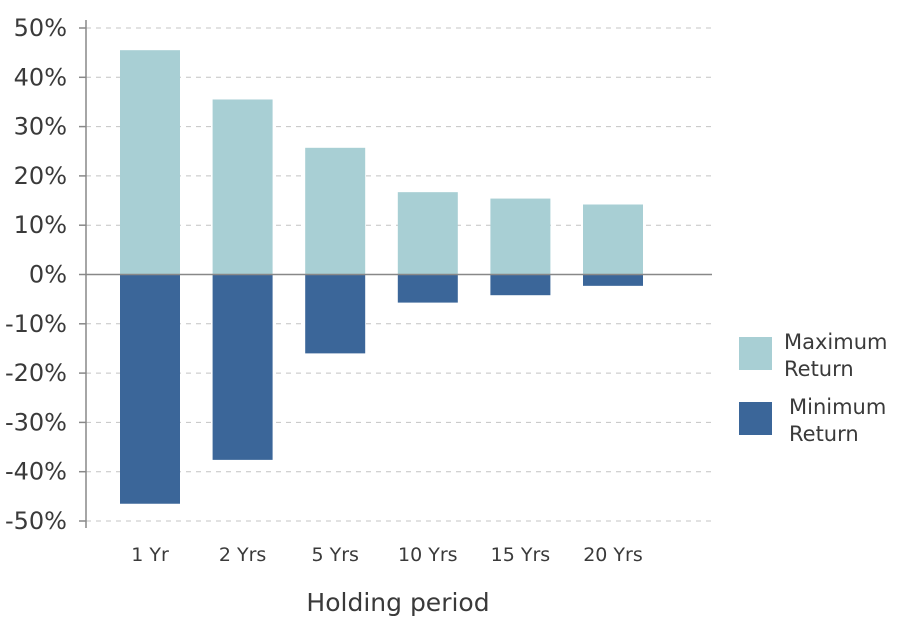 This screenshot has height=633, width=910. Describe the element at coordinates (521, 555) in the screenshot. I see `x-tick-label: 15 Yrs` at that location.